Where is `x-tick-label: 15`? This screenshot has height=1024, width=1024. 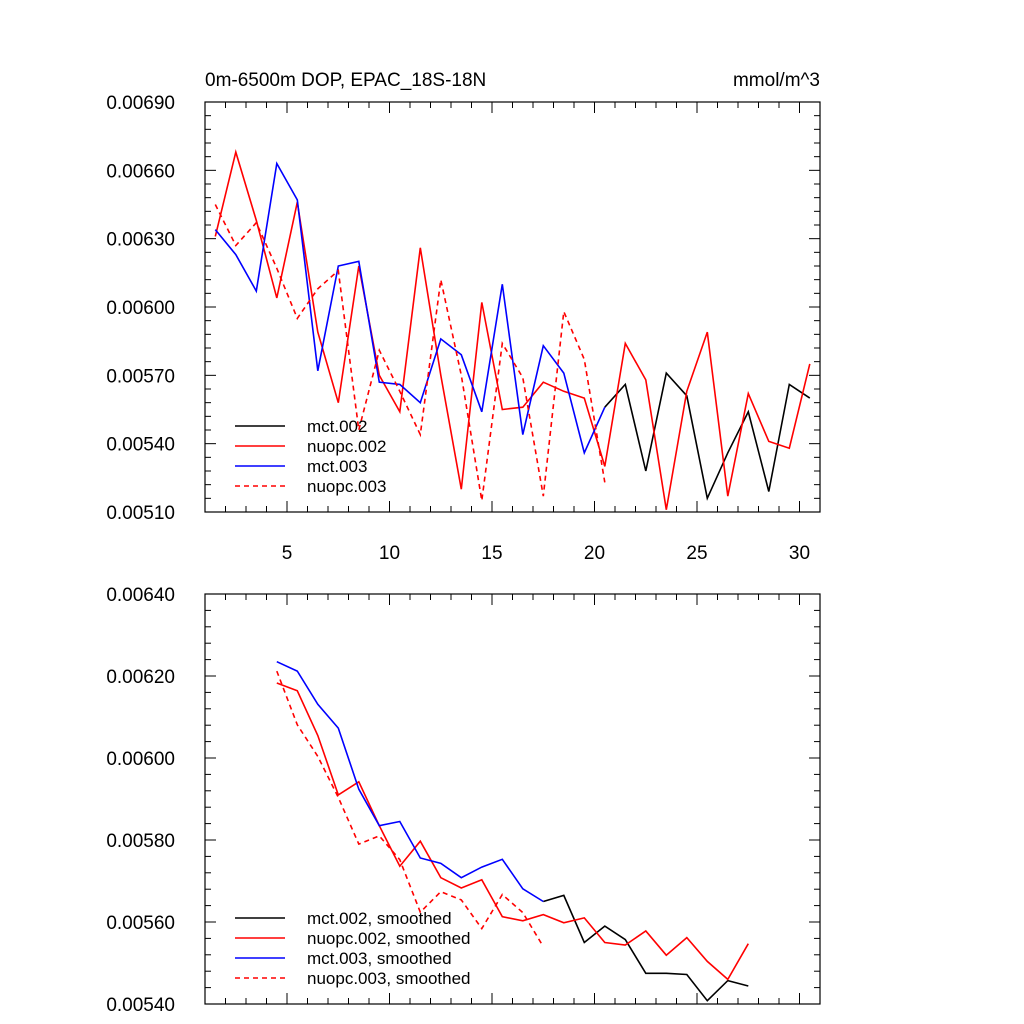
x-tick-label: 15 is located at coordinates (491, 553).